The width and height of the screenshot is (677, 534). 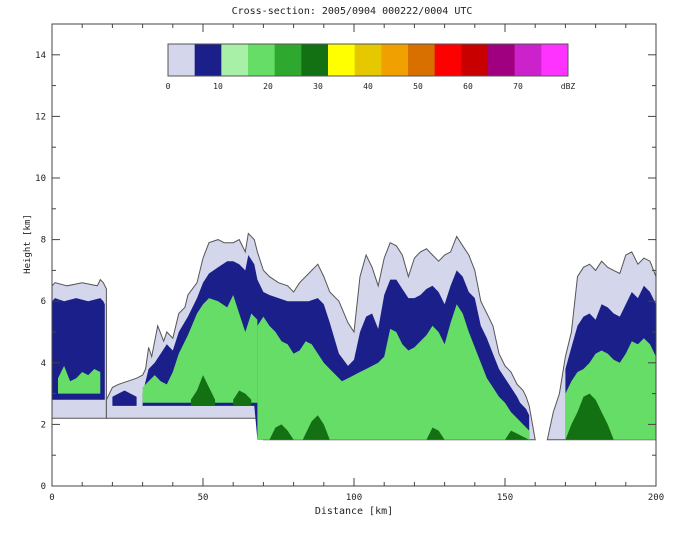 What do you see at coordinates (40, 179) in the screenshot?
I see `y-tick-label: 10` at bounding box center [40, 179].